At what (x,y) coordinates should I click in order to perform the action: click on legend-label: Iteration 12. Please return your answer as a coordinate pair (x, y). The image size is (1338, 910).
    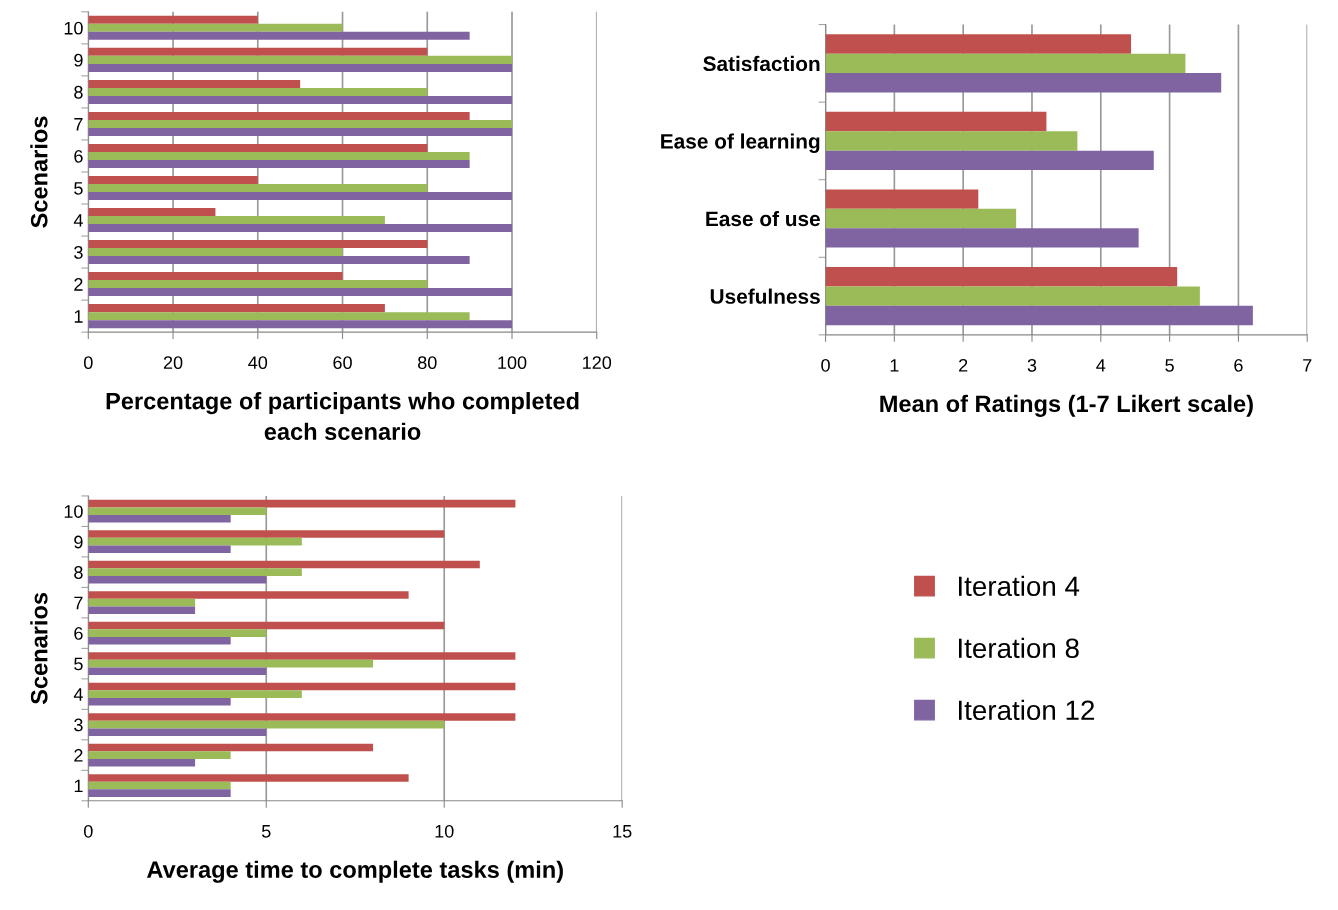
    Looking at the image, I should click on (1027, 710).